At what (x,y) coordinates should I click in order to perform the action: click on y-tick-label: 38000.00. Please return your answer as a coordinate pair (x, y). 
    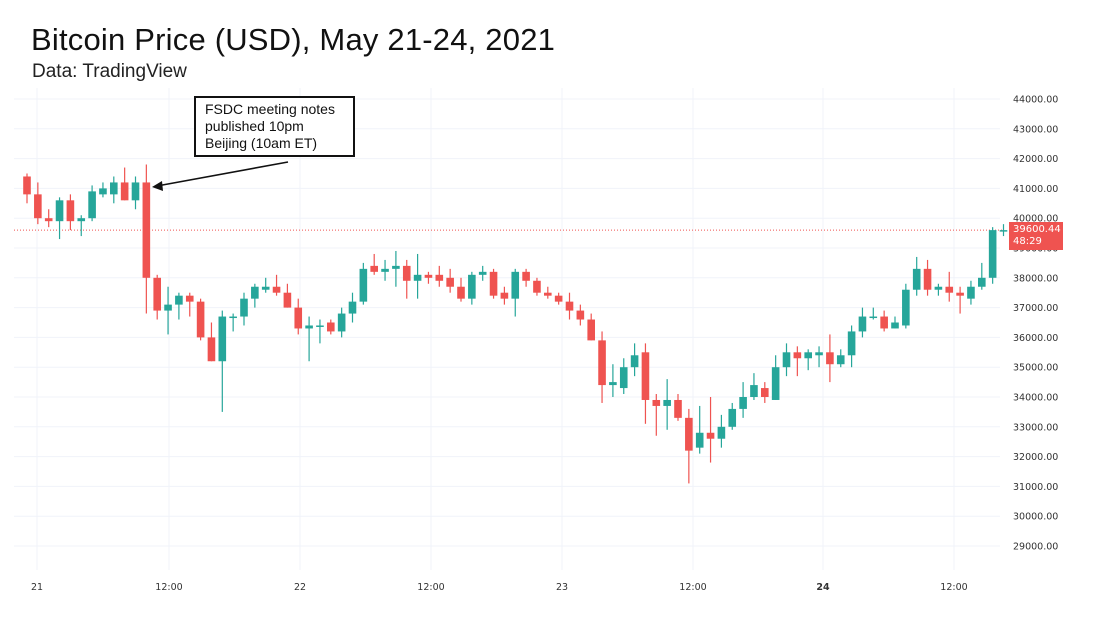
    Looking at the image, I should click on (1035, 278).